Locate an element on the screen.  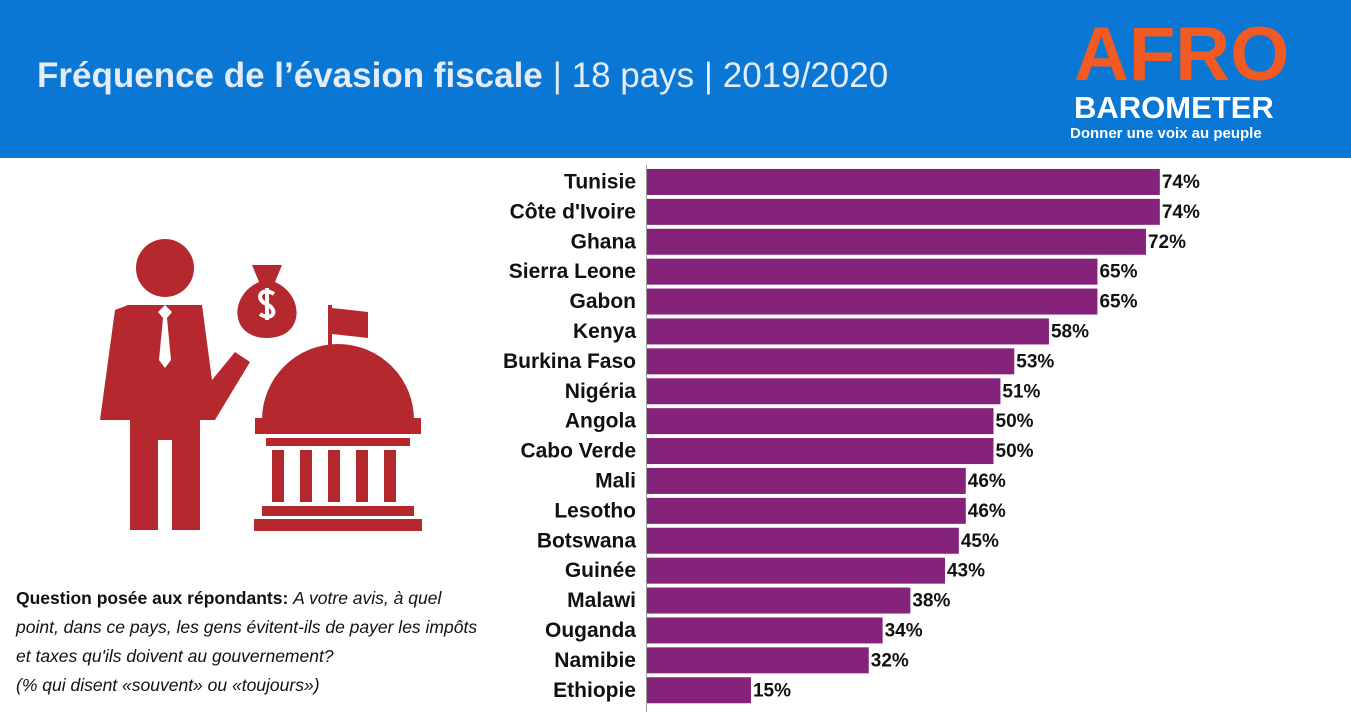
category-label: Cabo Verde is located at coordinates (578, 451).